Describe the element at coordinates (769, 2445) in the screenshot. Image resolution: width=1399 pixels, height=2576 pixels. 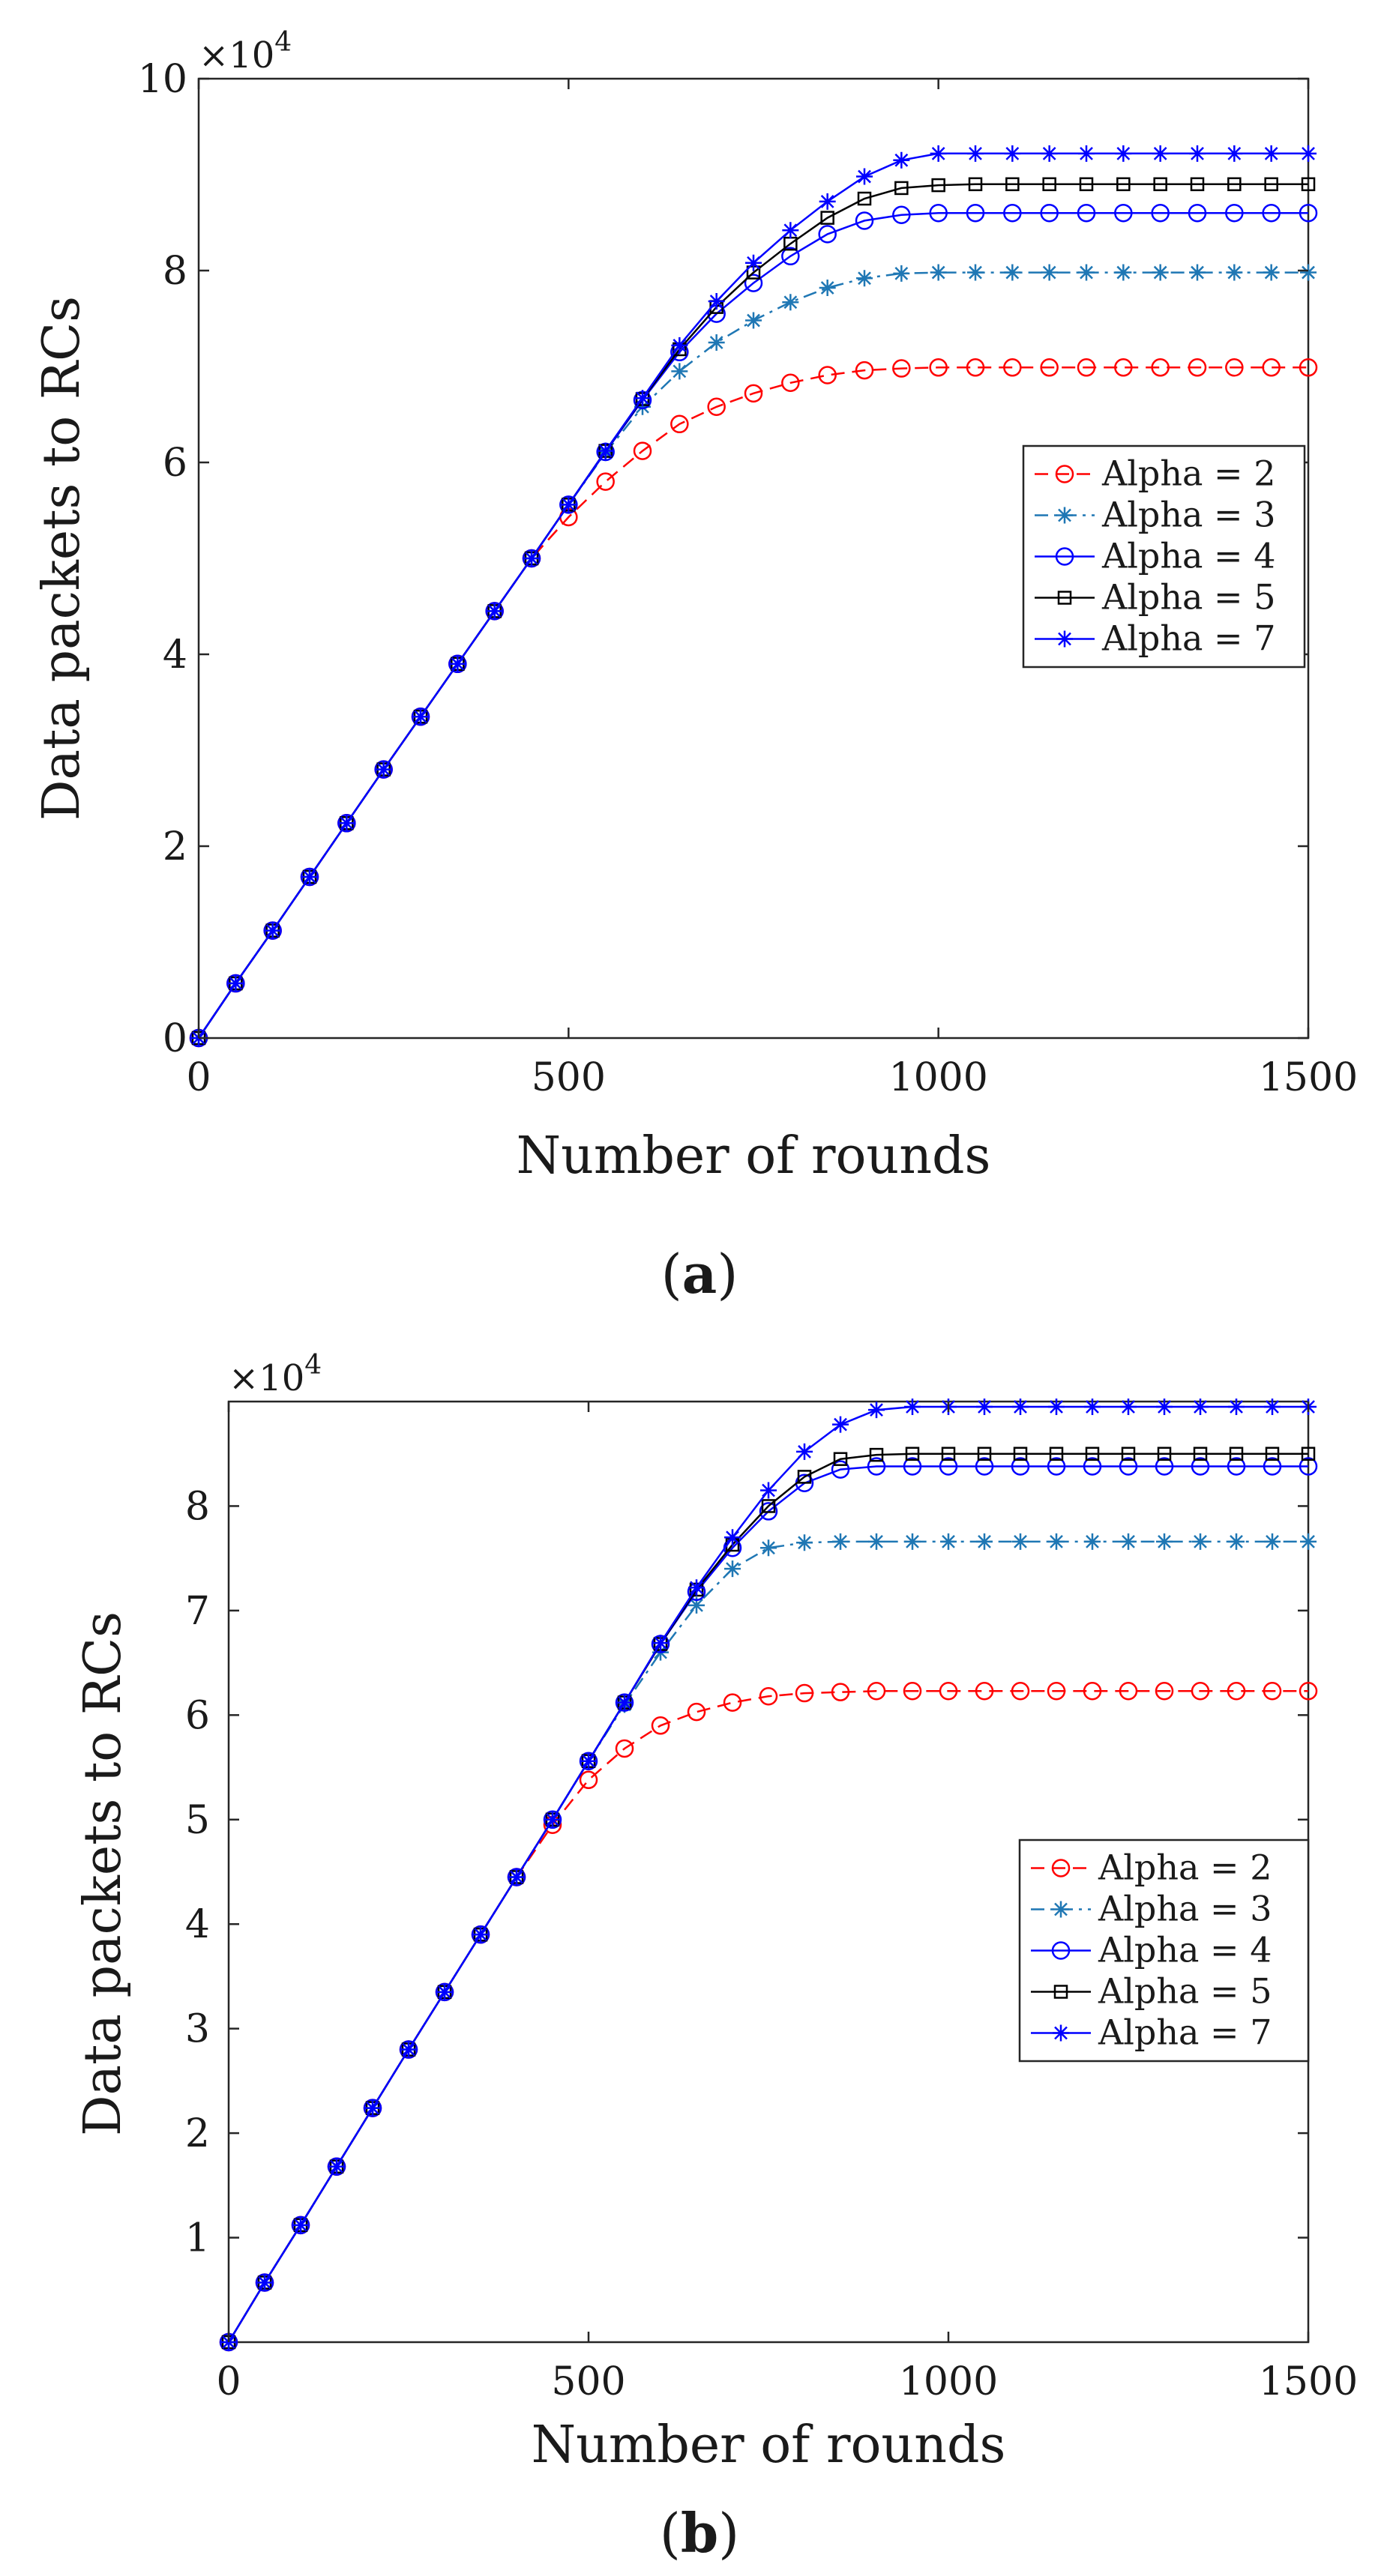
I see `panel-b-x-axis-title: Number of rounds` at that location.